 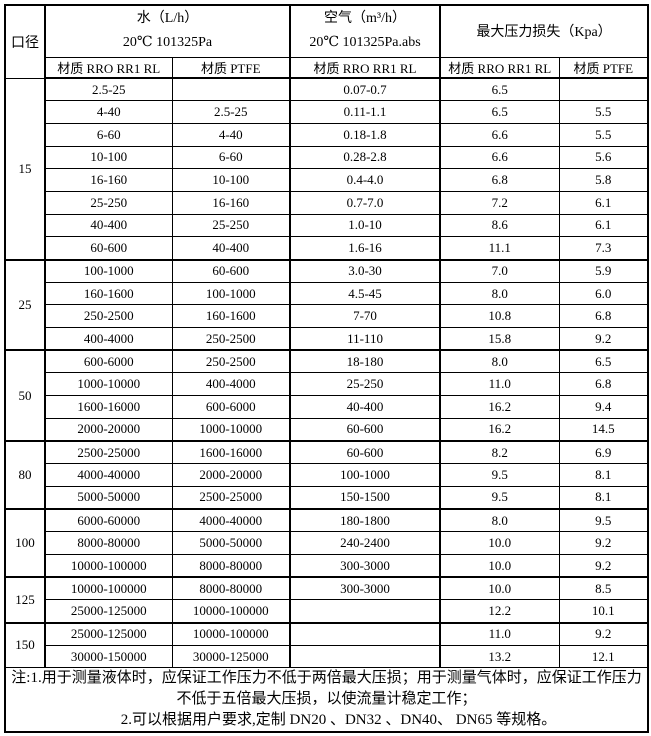 What do you see at coordinates (499, 339) in the screenshot?
I see `data-cell: 15.8` at bounding box center [499, 339].